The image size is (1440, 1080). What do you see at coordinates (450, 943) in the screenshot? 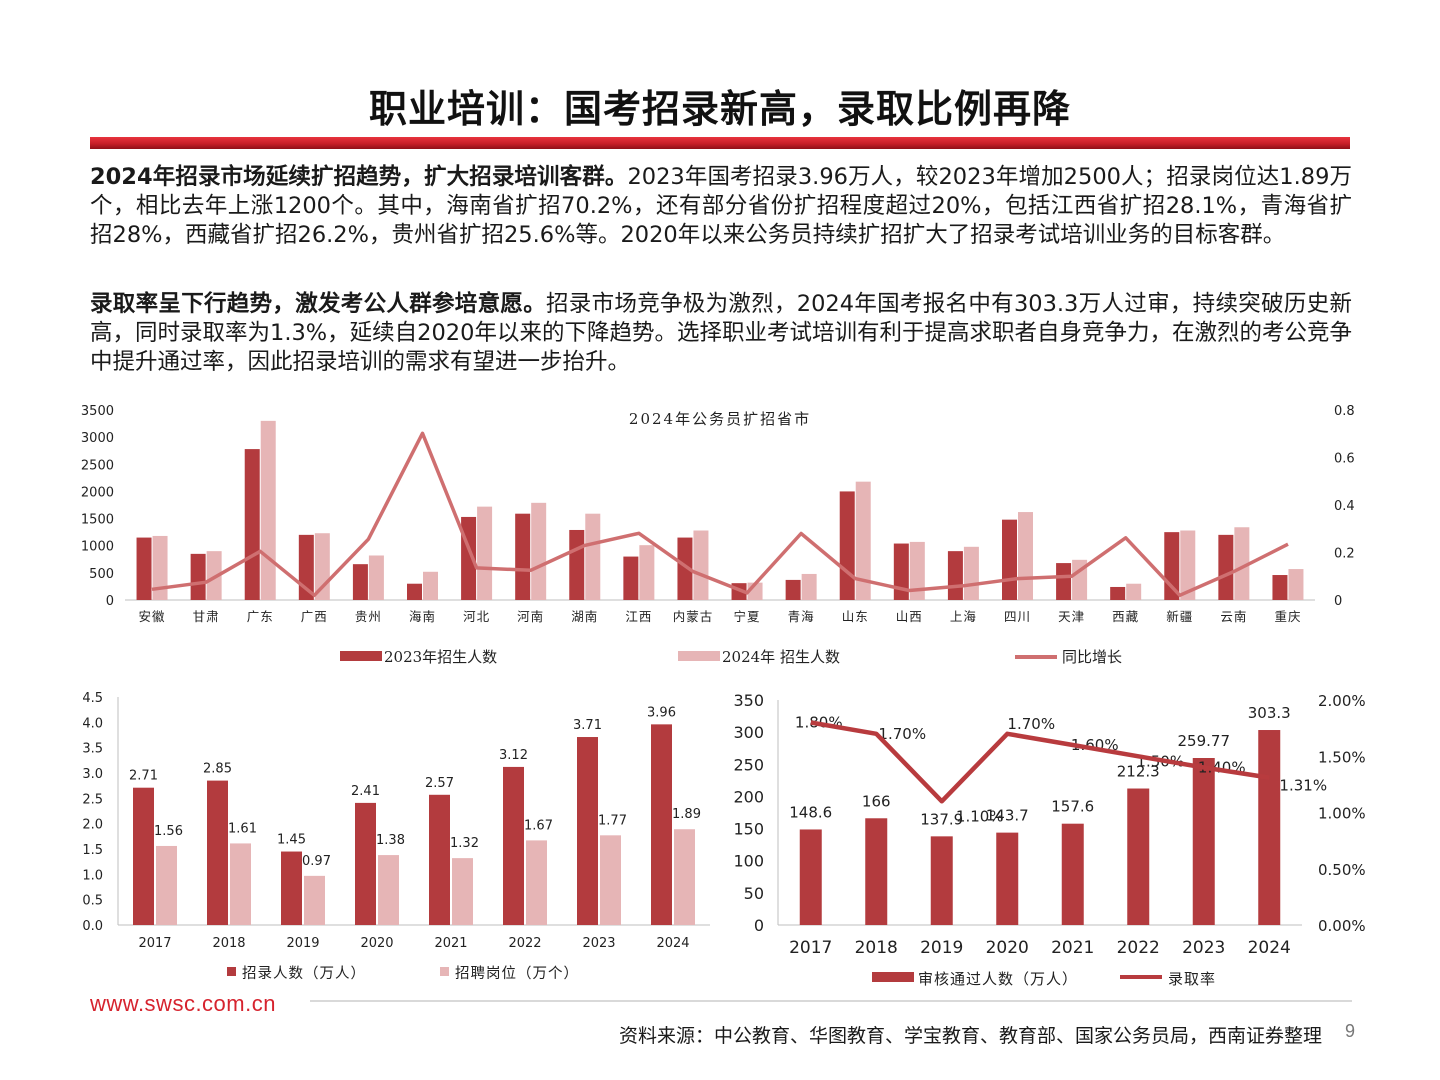
I see `x-tick-label: 2021` at bounding box center [450, 943].